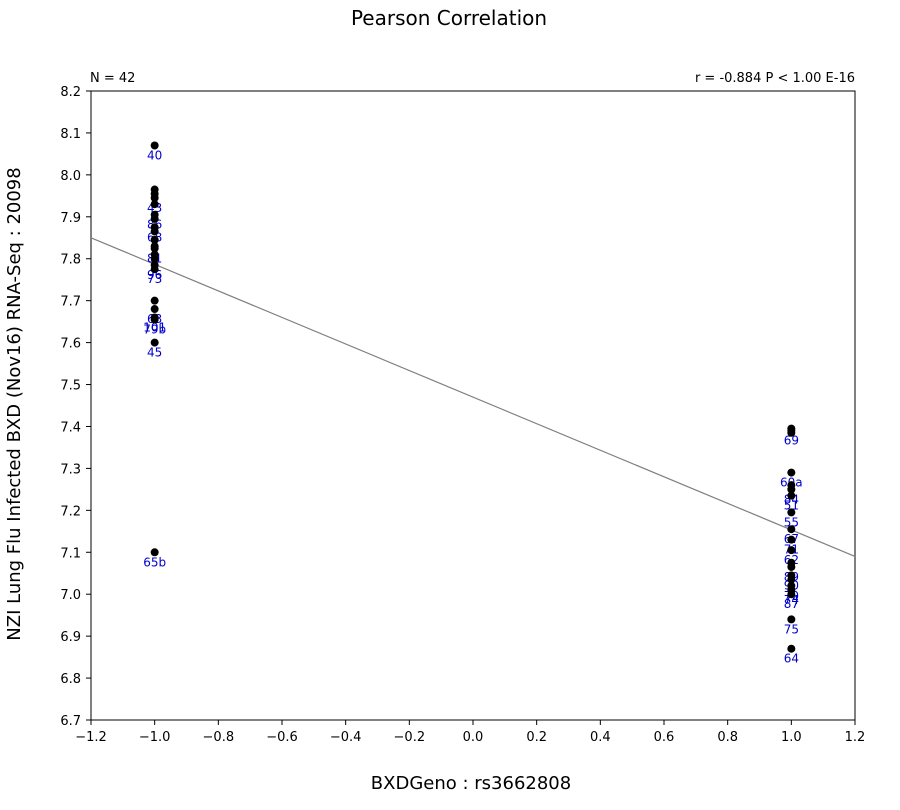  What do you see at coordinates (70, 134) in the screenshot?
I see `y-tick-label: 8.1` at bounding box center [70, 134].